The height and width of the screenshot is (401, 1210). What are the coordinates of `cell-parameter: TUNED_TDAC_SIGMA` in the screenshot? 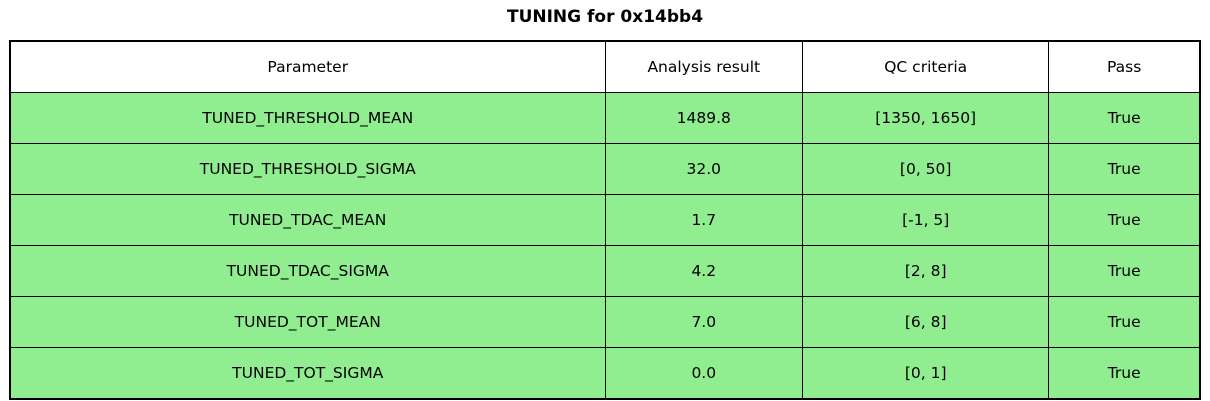 It's located at (307, 271).